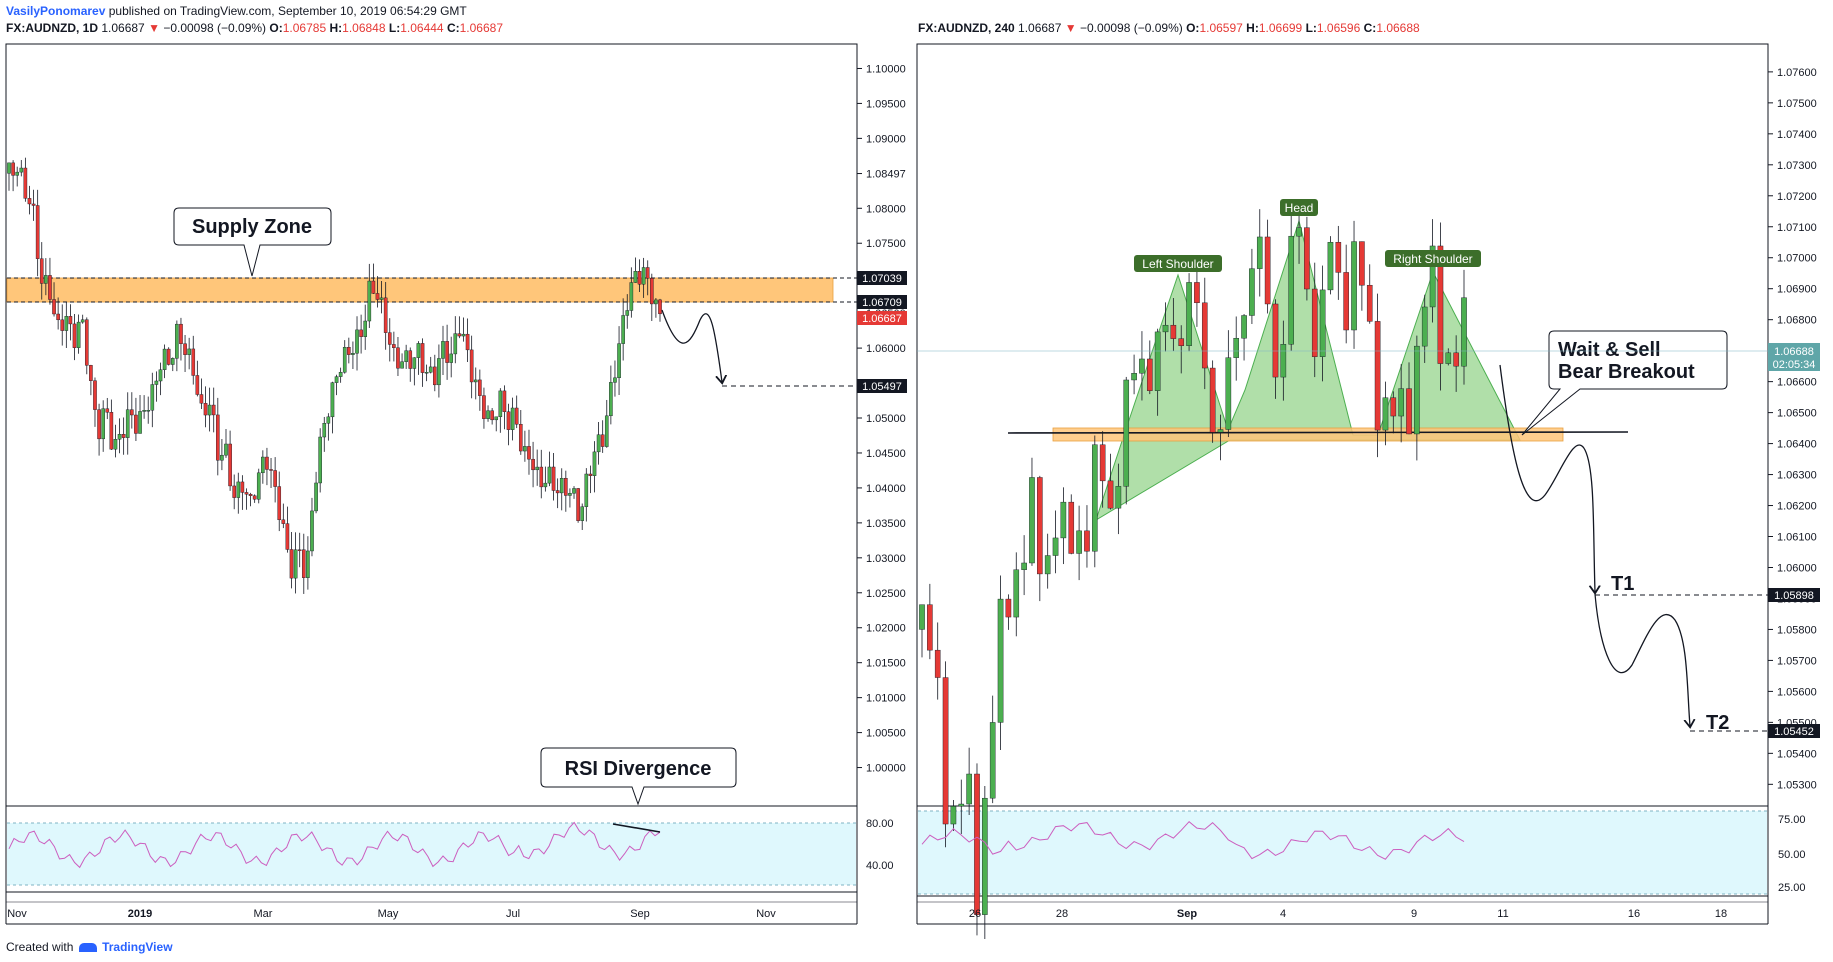 Image resolution: width=1833 pixels, height=962 pixels. Describe the element at coordinates (1070, 28) in the screenshot. I see `right-down-arrow-icon: ▼` at that location.